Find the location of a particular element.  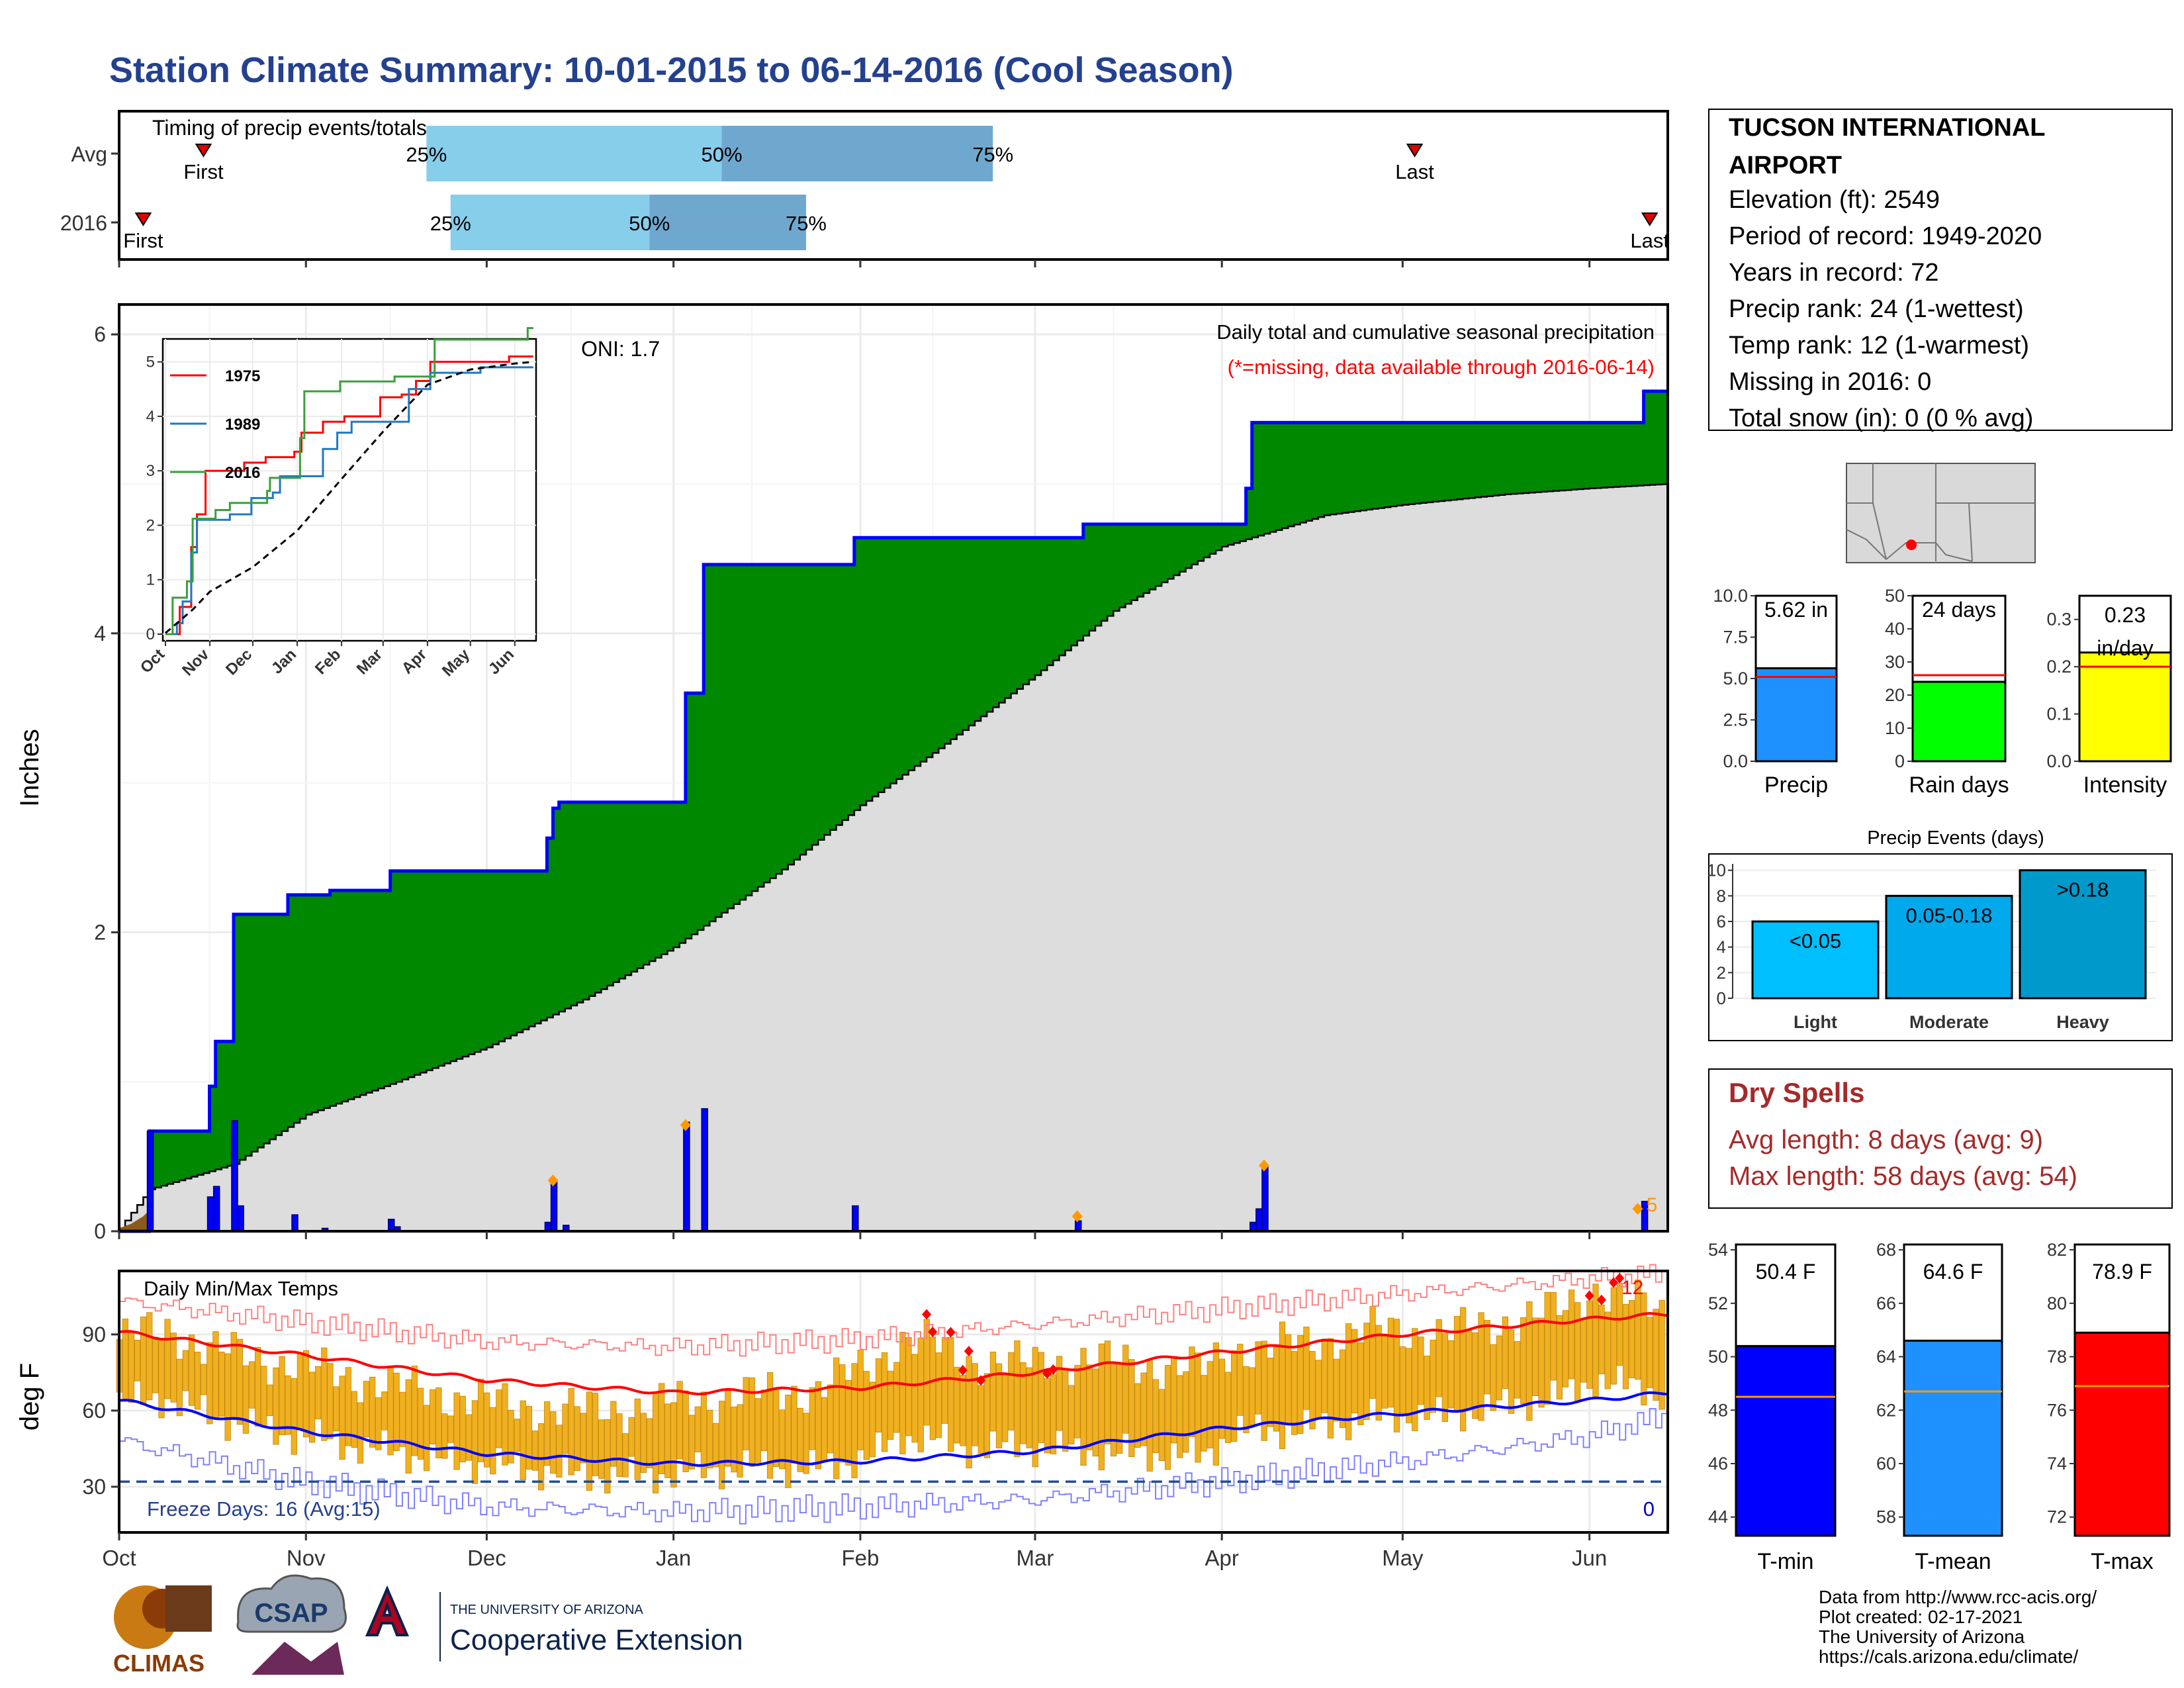

precip-markers: 5 is located at coordinates (1102, 1171).